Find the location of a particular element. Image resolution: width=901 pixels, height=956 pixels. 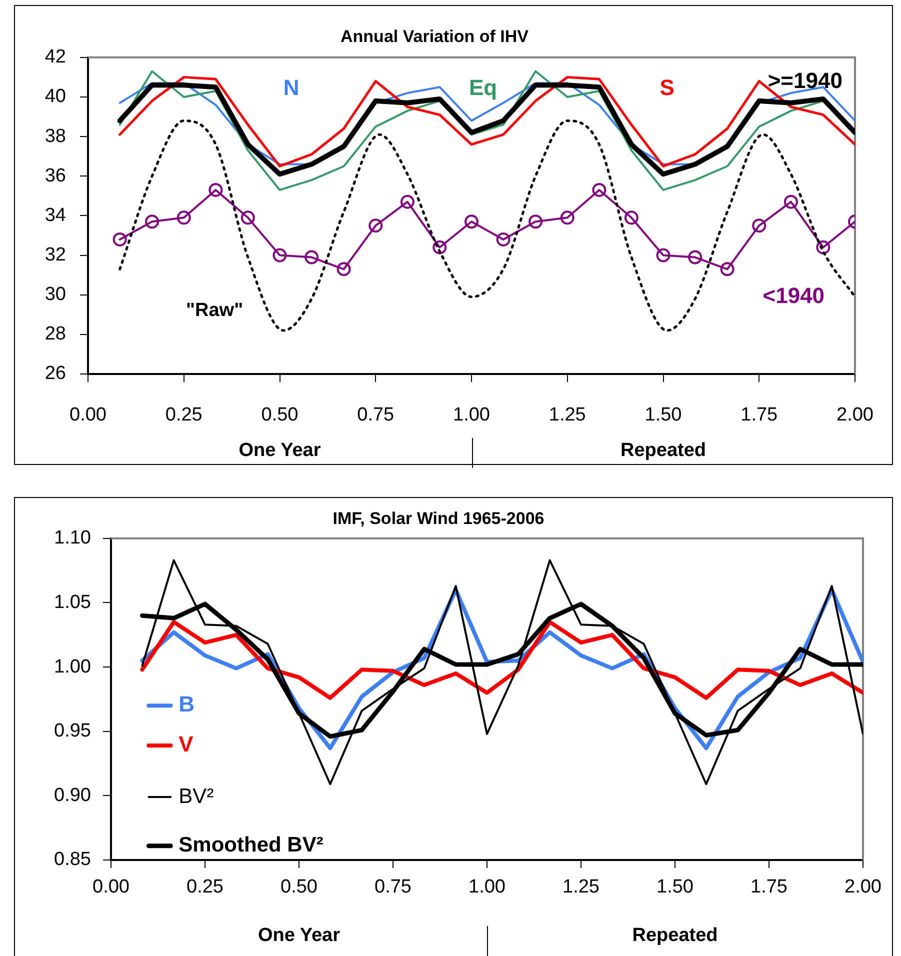

y-tick-label: 40 is located at coordinates (55, 97).